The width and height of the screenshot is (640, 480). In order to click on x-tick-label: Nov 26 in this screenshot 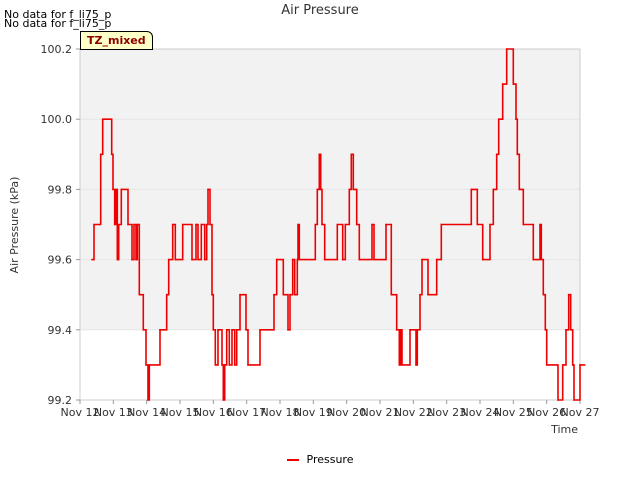, I will do `click(546, 412)`.